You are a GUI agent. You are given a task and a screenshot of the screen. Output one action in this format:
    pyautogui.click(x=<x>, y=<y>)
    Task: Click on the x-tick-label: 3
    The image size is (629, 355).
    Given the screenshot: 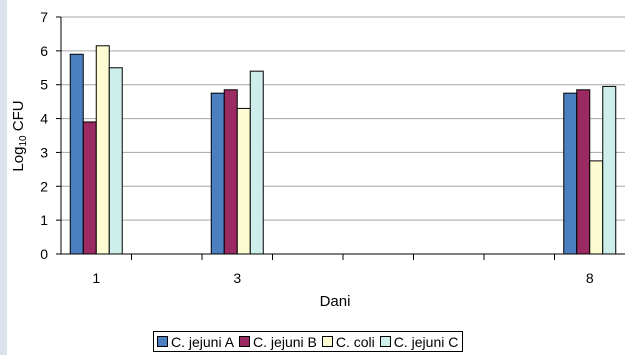 What is the action you would take?
    pyautogui.click(x=237, y=278)
    